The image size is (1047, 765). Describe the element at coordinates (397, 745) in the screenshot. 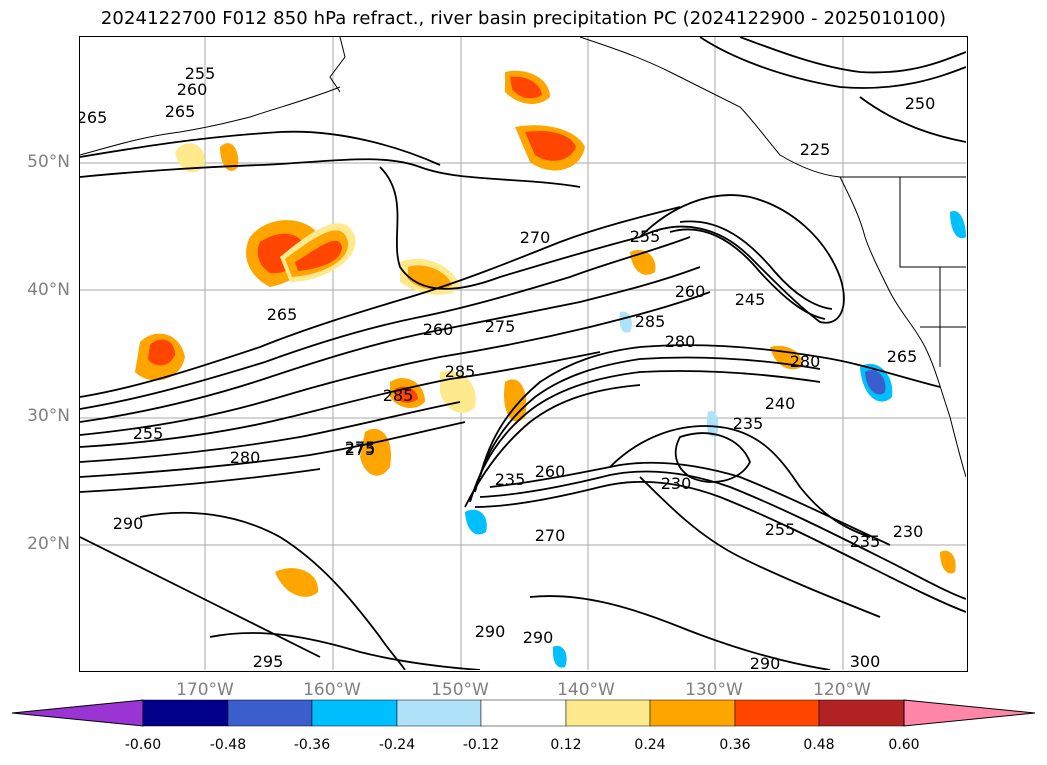

I see `colorbar-tick: -0.24` at that location.